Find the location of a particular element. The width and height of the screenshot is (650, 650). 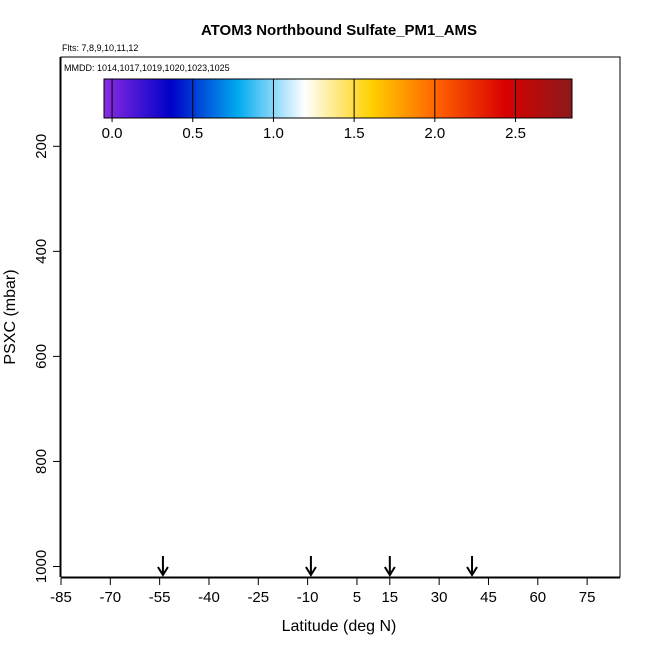

colorbar-tick-label: 0.0 is located at coordinates (112, 133).